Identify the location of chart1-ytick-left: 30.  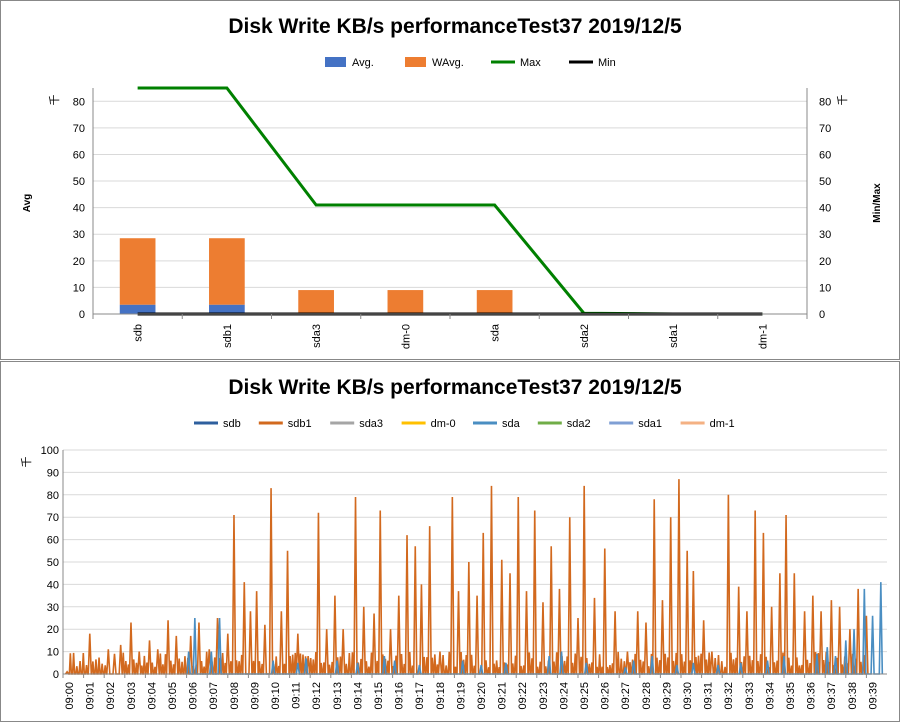
(79, 235).